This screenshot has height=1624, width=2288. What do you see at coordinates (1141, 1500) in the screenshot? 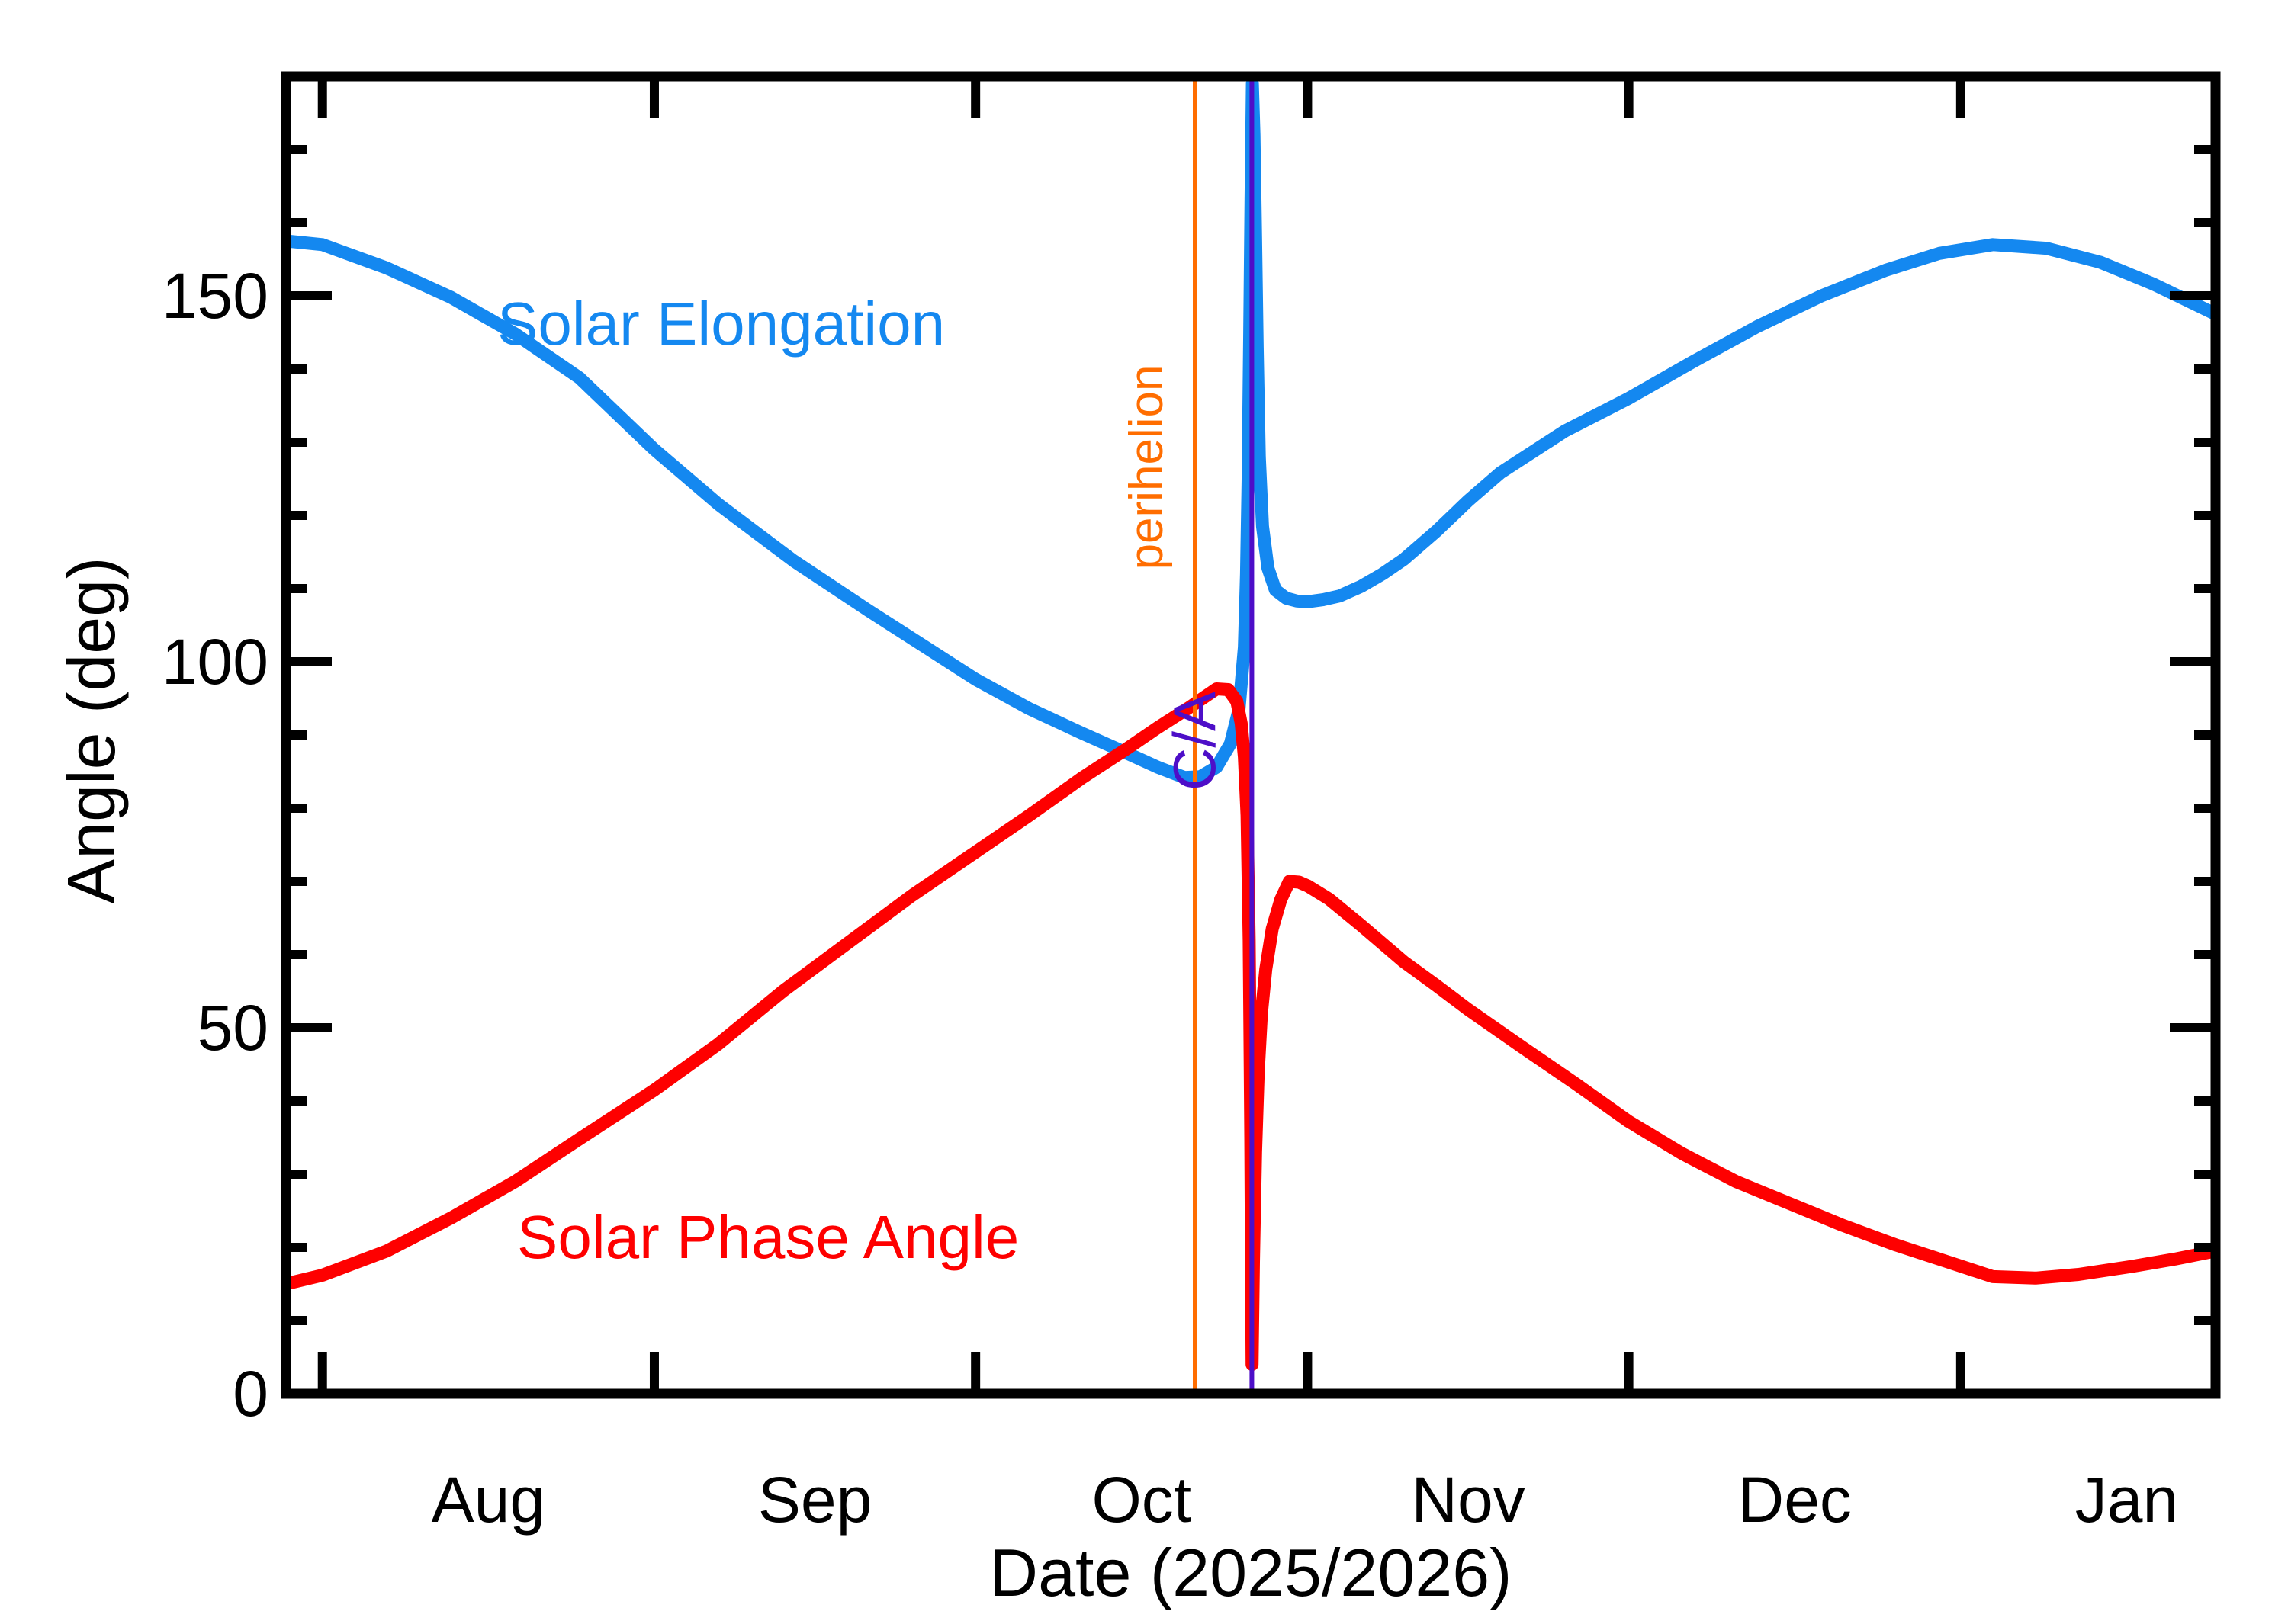
I see `month-label-oct: Oct` at bounding box center [1141, 1500].